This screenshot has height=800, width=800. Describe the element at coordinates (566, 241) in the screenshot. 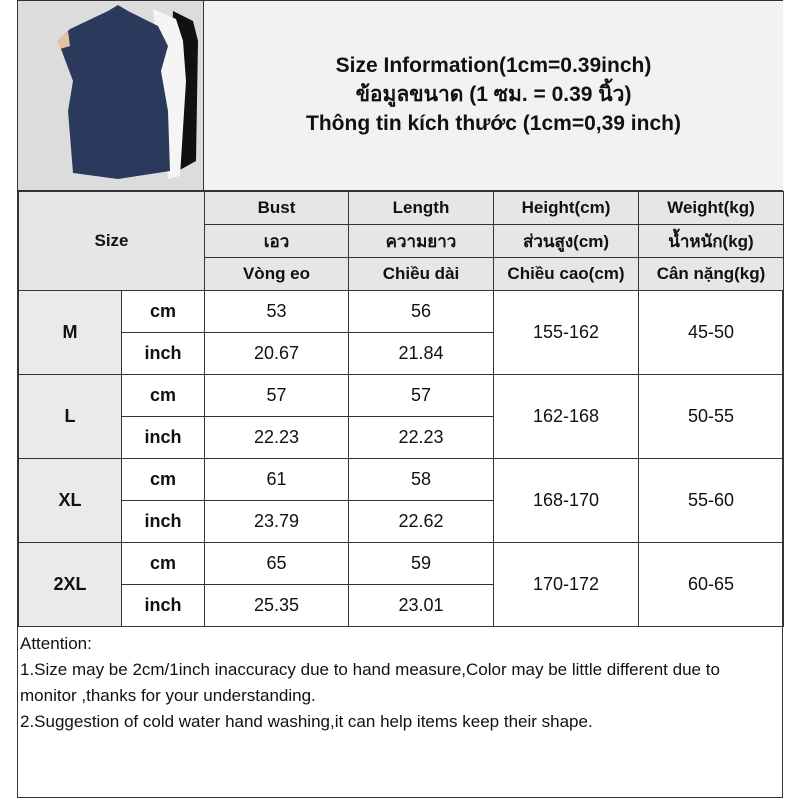

I see `header-cell: ส่วนสูง(cm)` at that location.